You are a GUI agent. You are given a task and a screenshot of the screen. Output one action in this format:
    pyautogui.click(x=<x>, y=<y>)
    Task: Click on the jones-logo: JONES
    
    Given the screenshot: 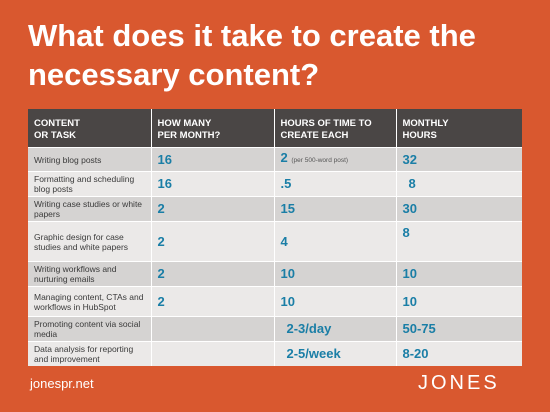 What is the action you would take?
    pyautogui.click(x=459, y=383)
    